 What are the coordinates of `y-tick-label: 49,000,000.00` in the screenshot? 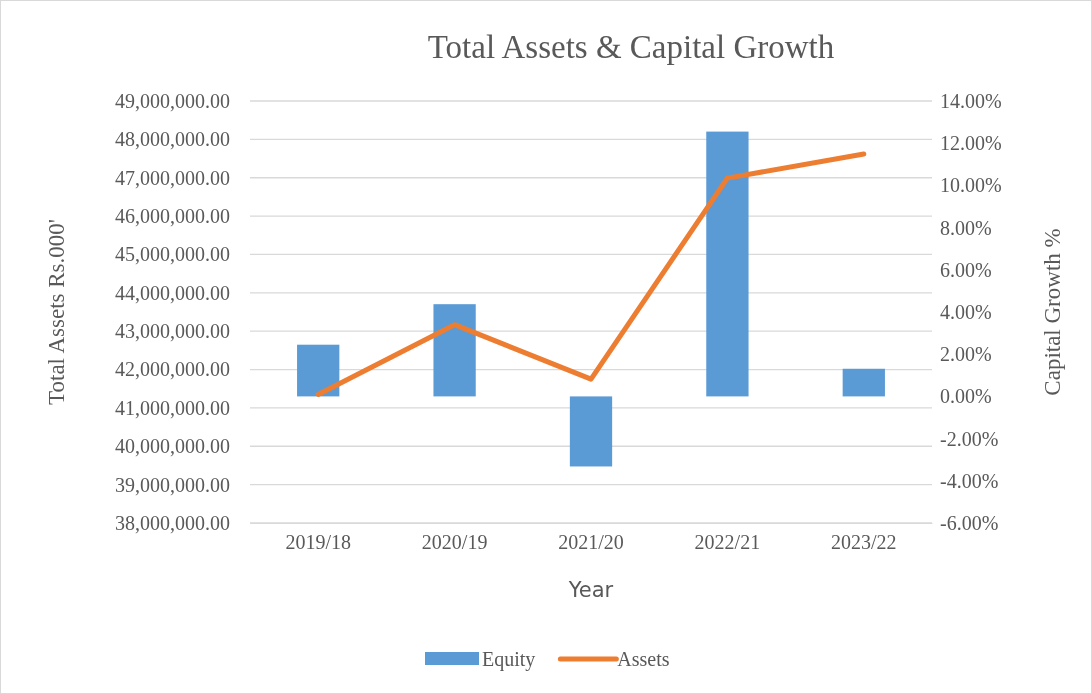 It's located at (172, 100).